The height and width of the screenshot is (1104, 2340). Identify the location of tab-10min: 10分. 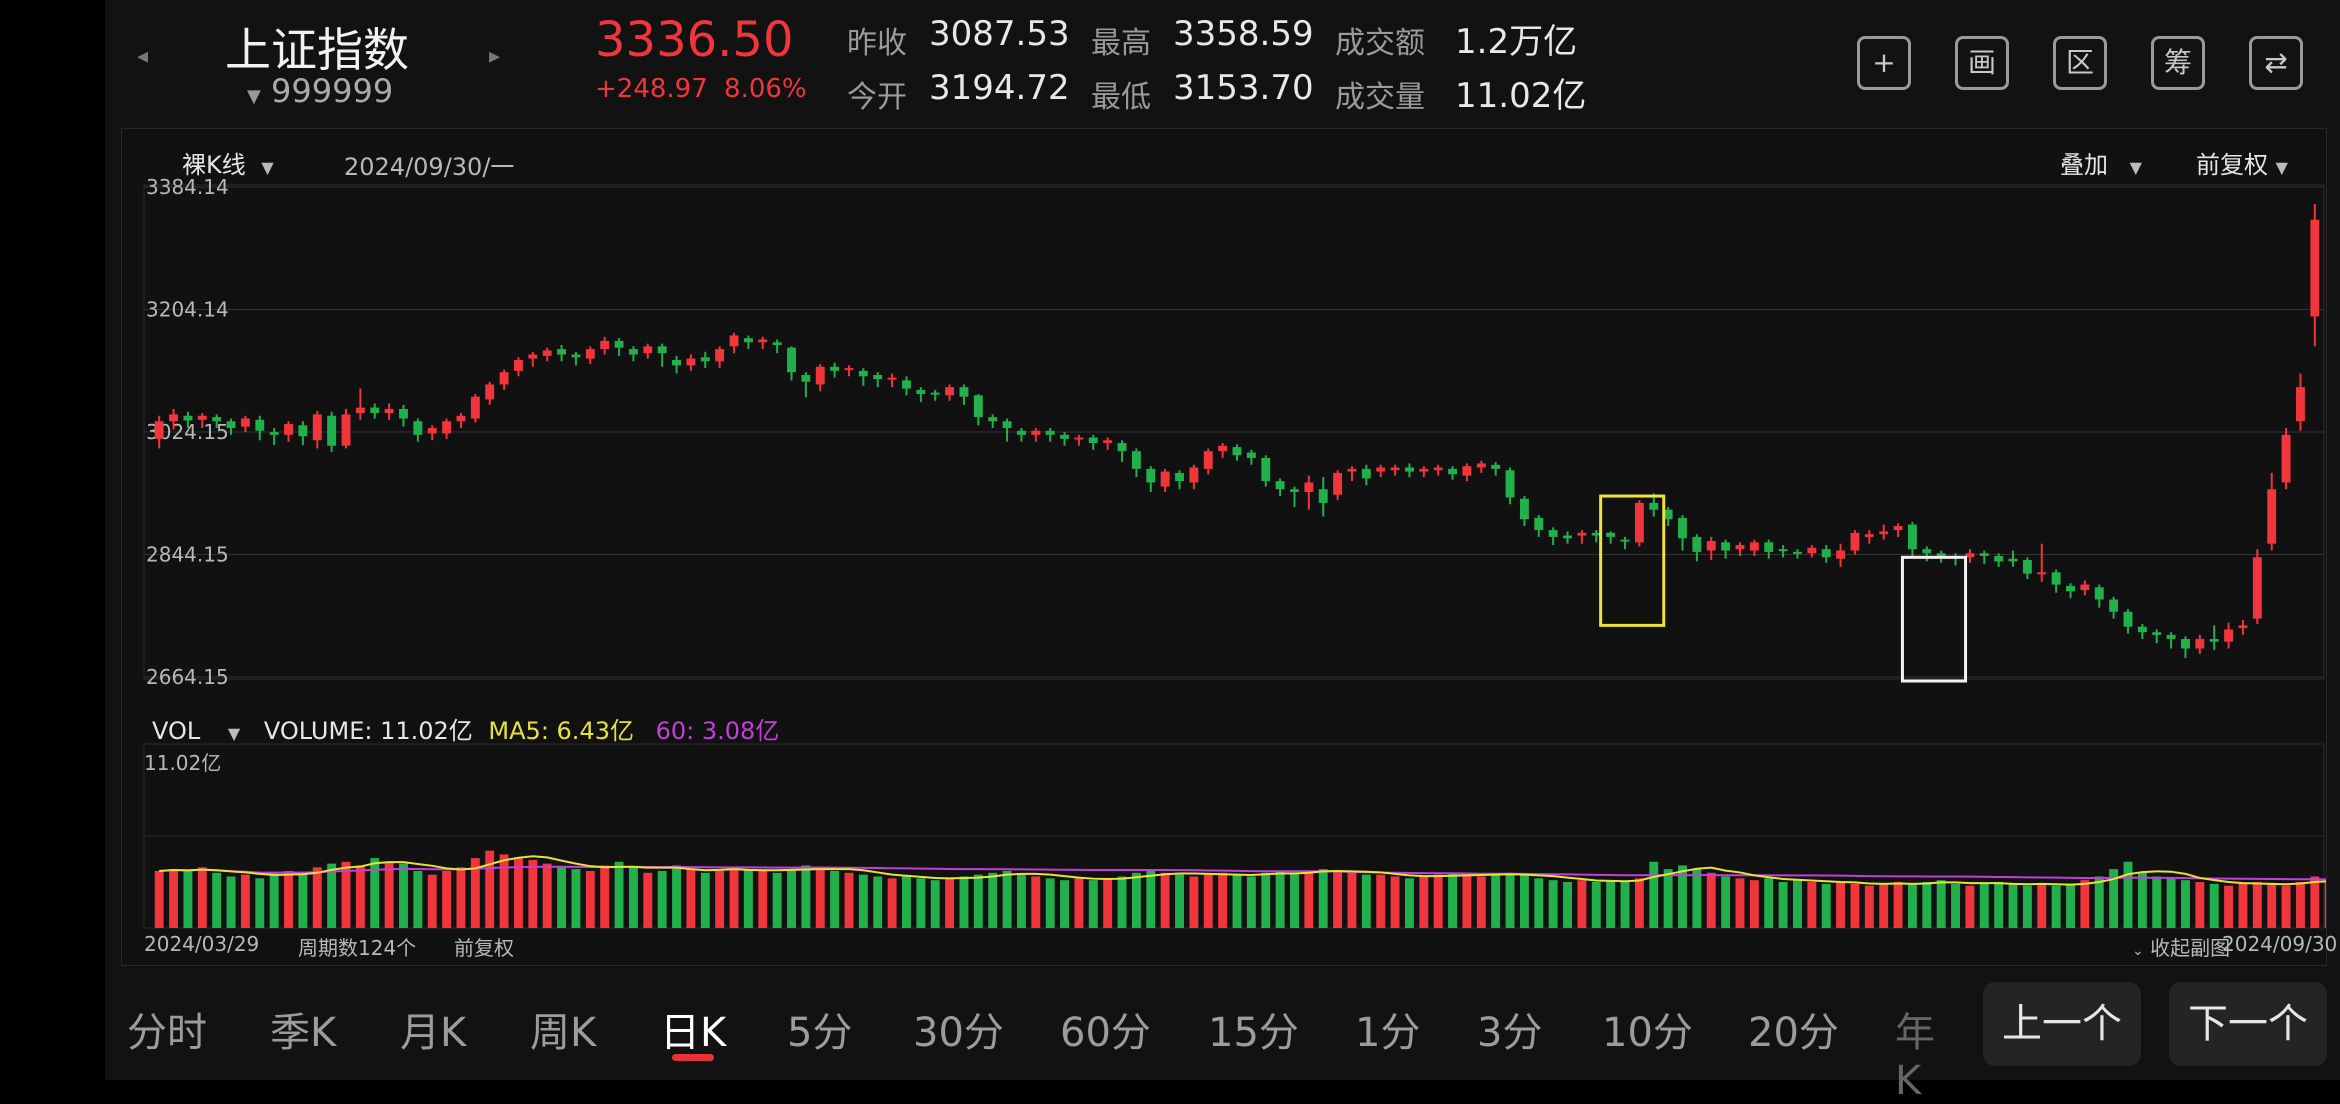
(1647, 1033).